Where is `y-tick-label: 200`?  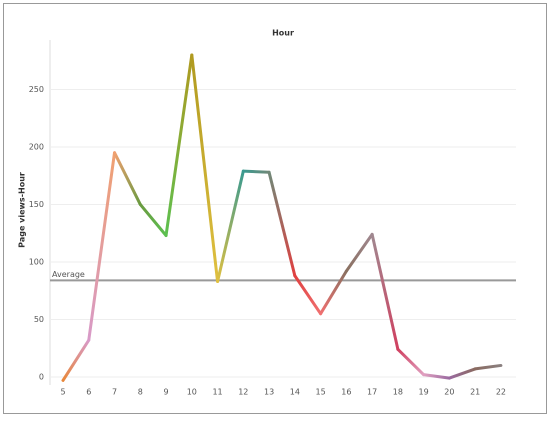 y-tick-label: 200 is located at coordinates (36, 146).